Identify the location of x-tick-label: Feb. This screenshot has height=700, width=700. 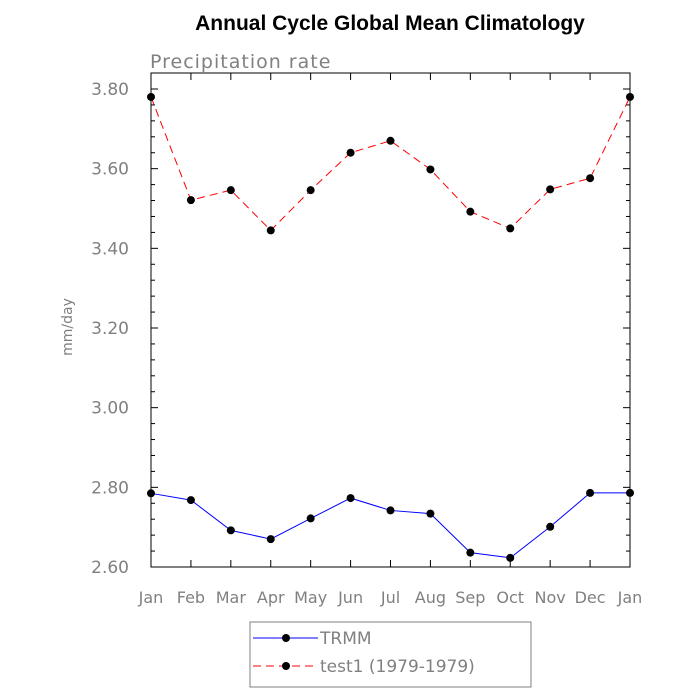
(191, 597).